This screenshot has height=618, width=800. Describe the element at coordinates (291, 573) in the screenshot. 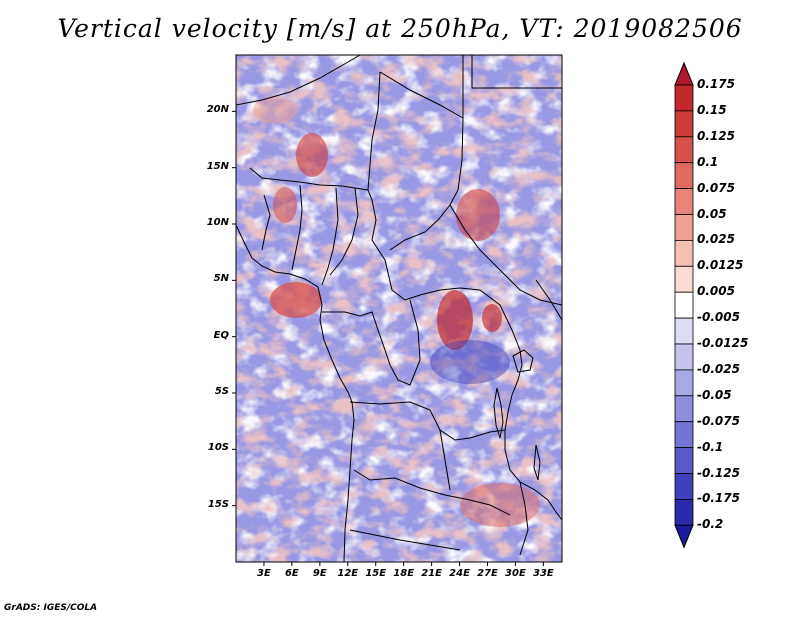

I see `lon-label: 6E` at that location.